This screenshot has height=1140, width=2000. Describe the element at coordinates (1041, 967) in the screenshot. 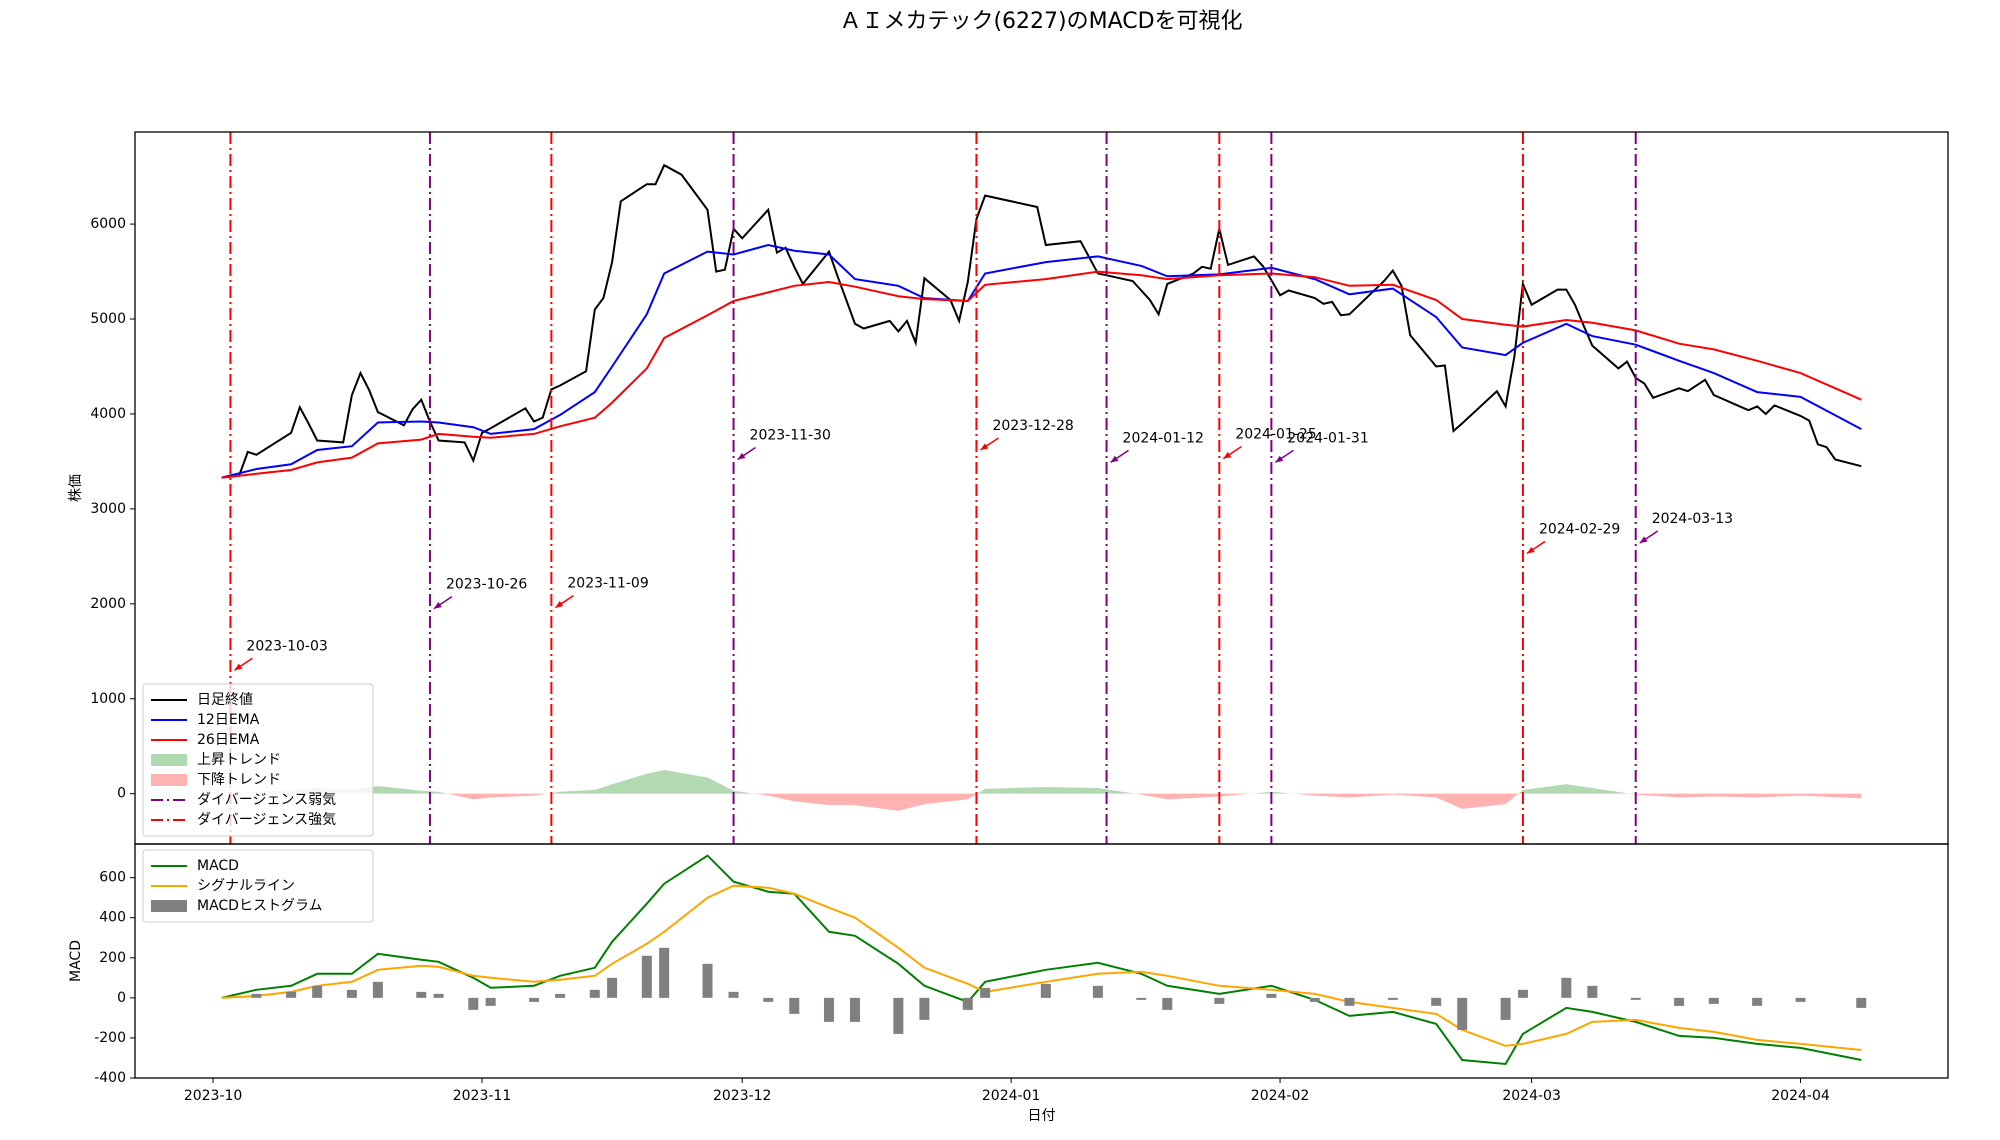

I see `line-series` at that location.